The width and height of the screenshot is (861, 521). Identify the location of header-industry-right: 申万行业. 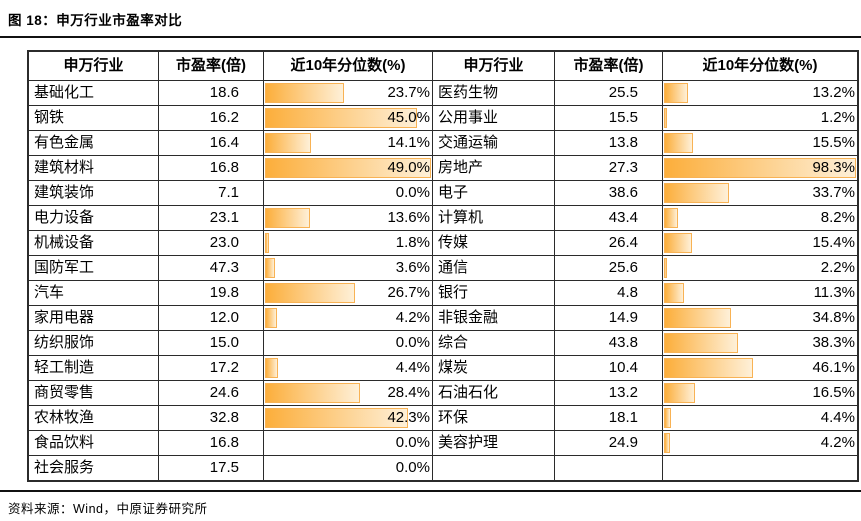
(494, 66).